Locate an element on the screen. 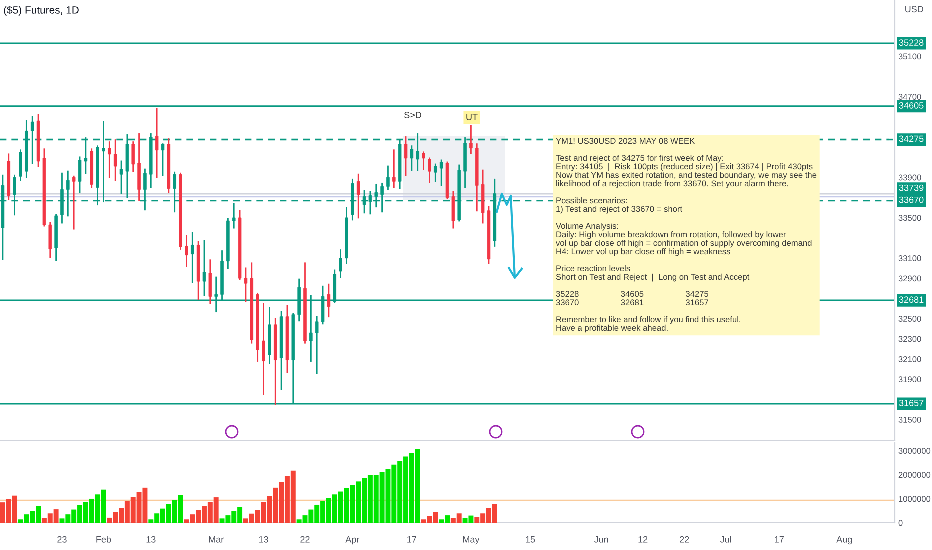  x-tick-label: May is located at coordinates (471, 540).